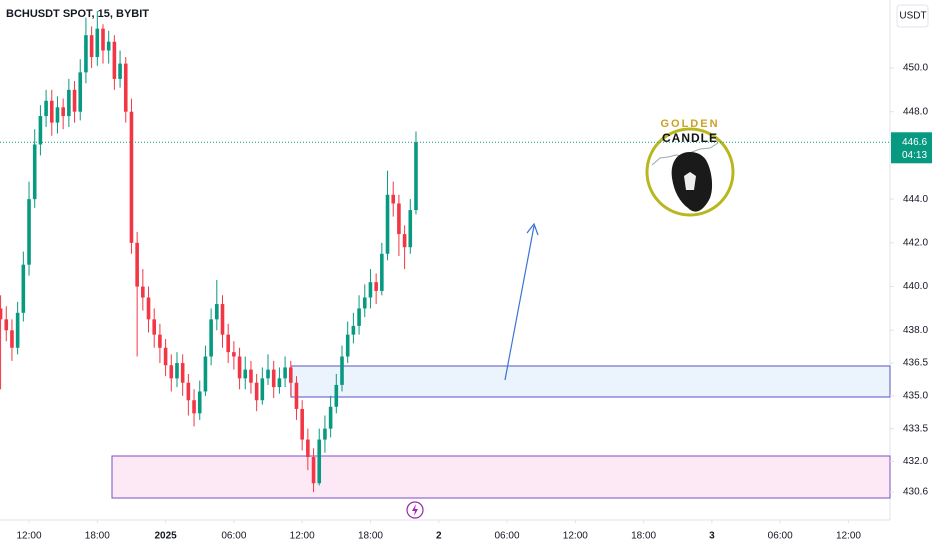  I want to click on arrow, so click(519, 303).